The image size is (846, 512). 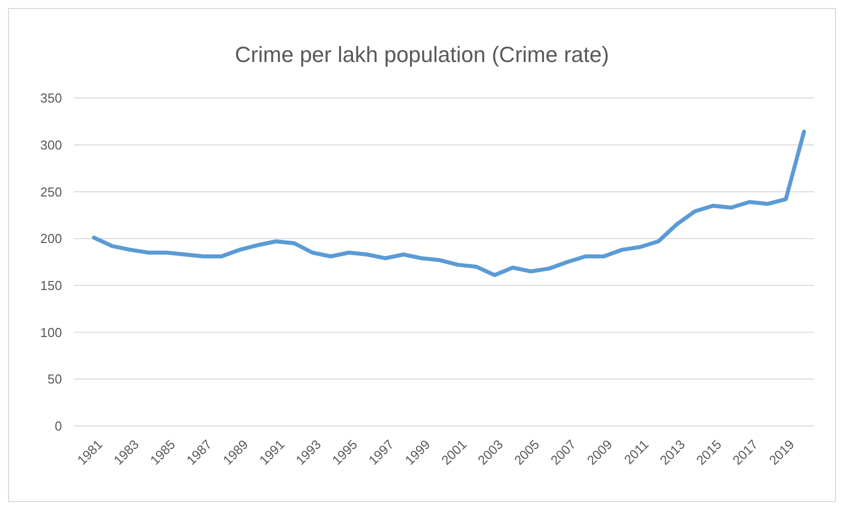 I want to click on y-tick-label: 350, so click(x=51, y=98).